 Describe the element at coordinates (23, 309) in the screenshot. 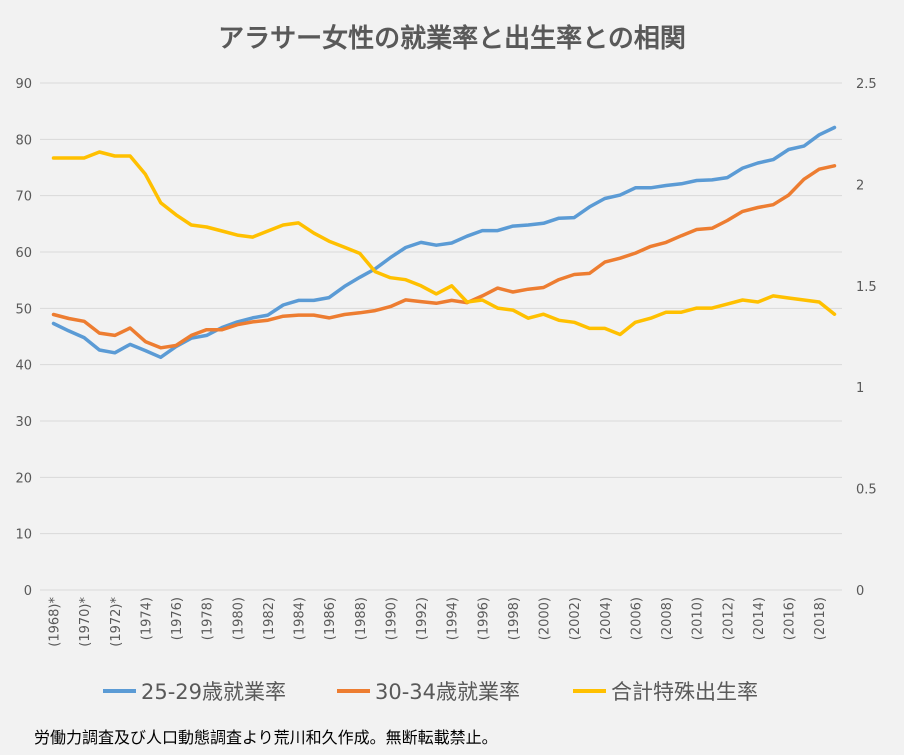

I see `y-left-tick-label: 50` at that location.